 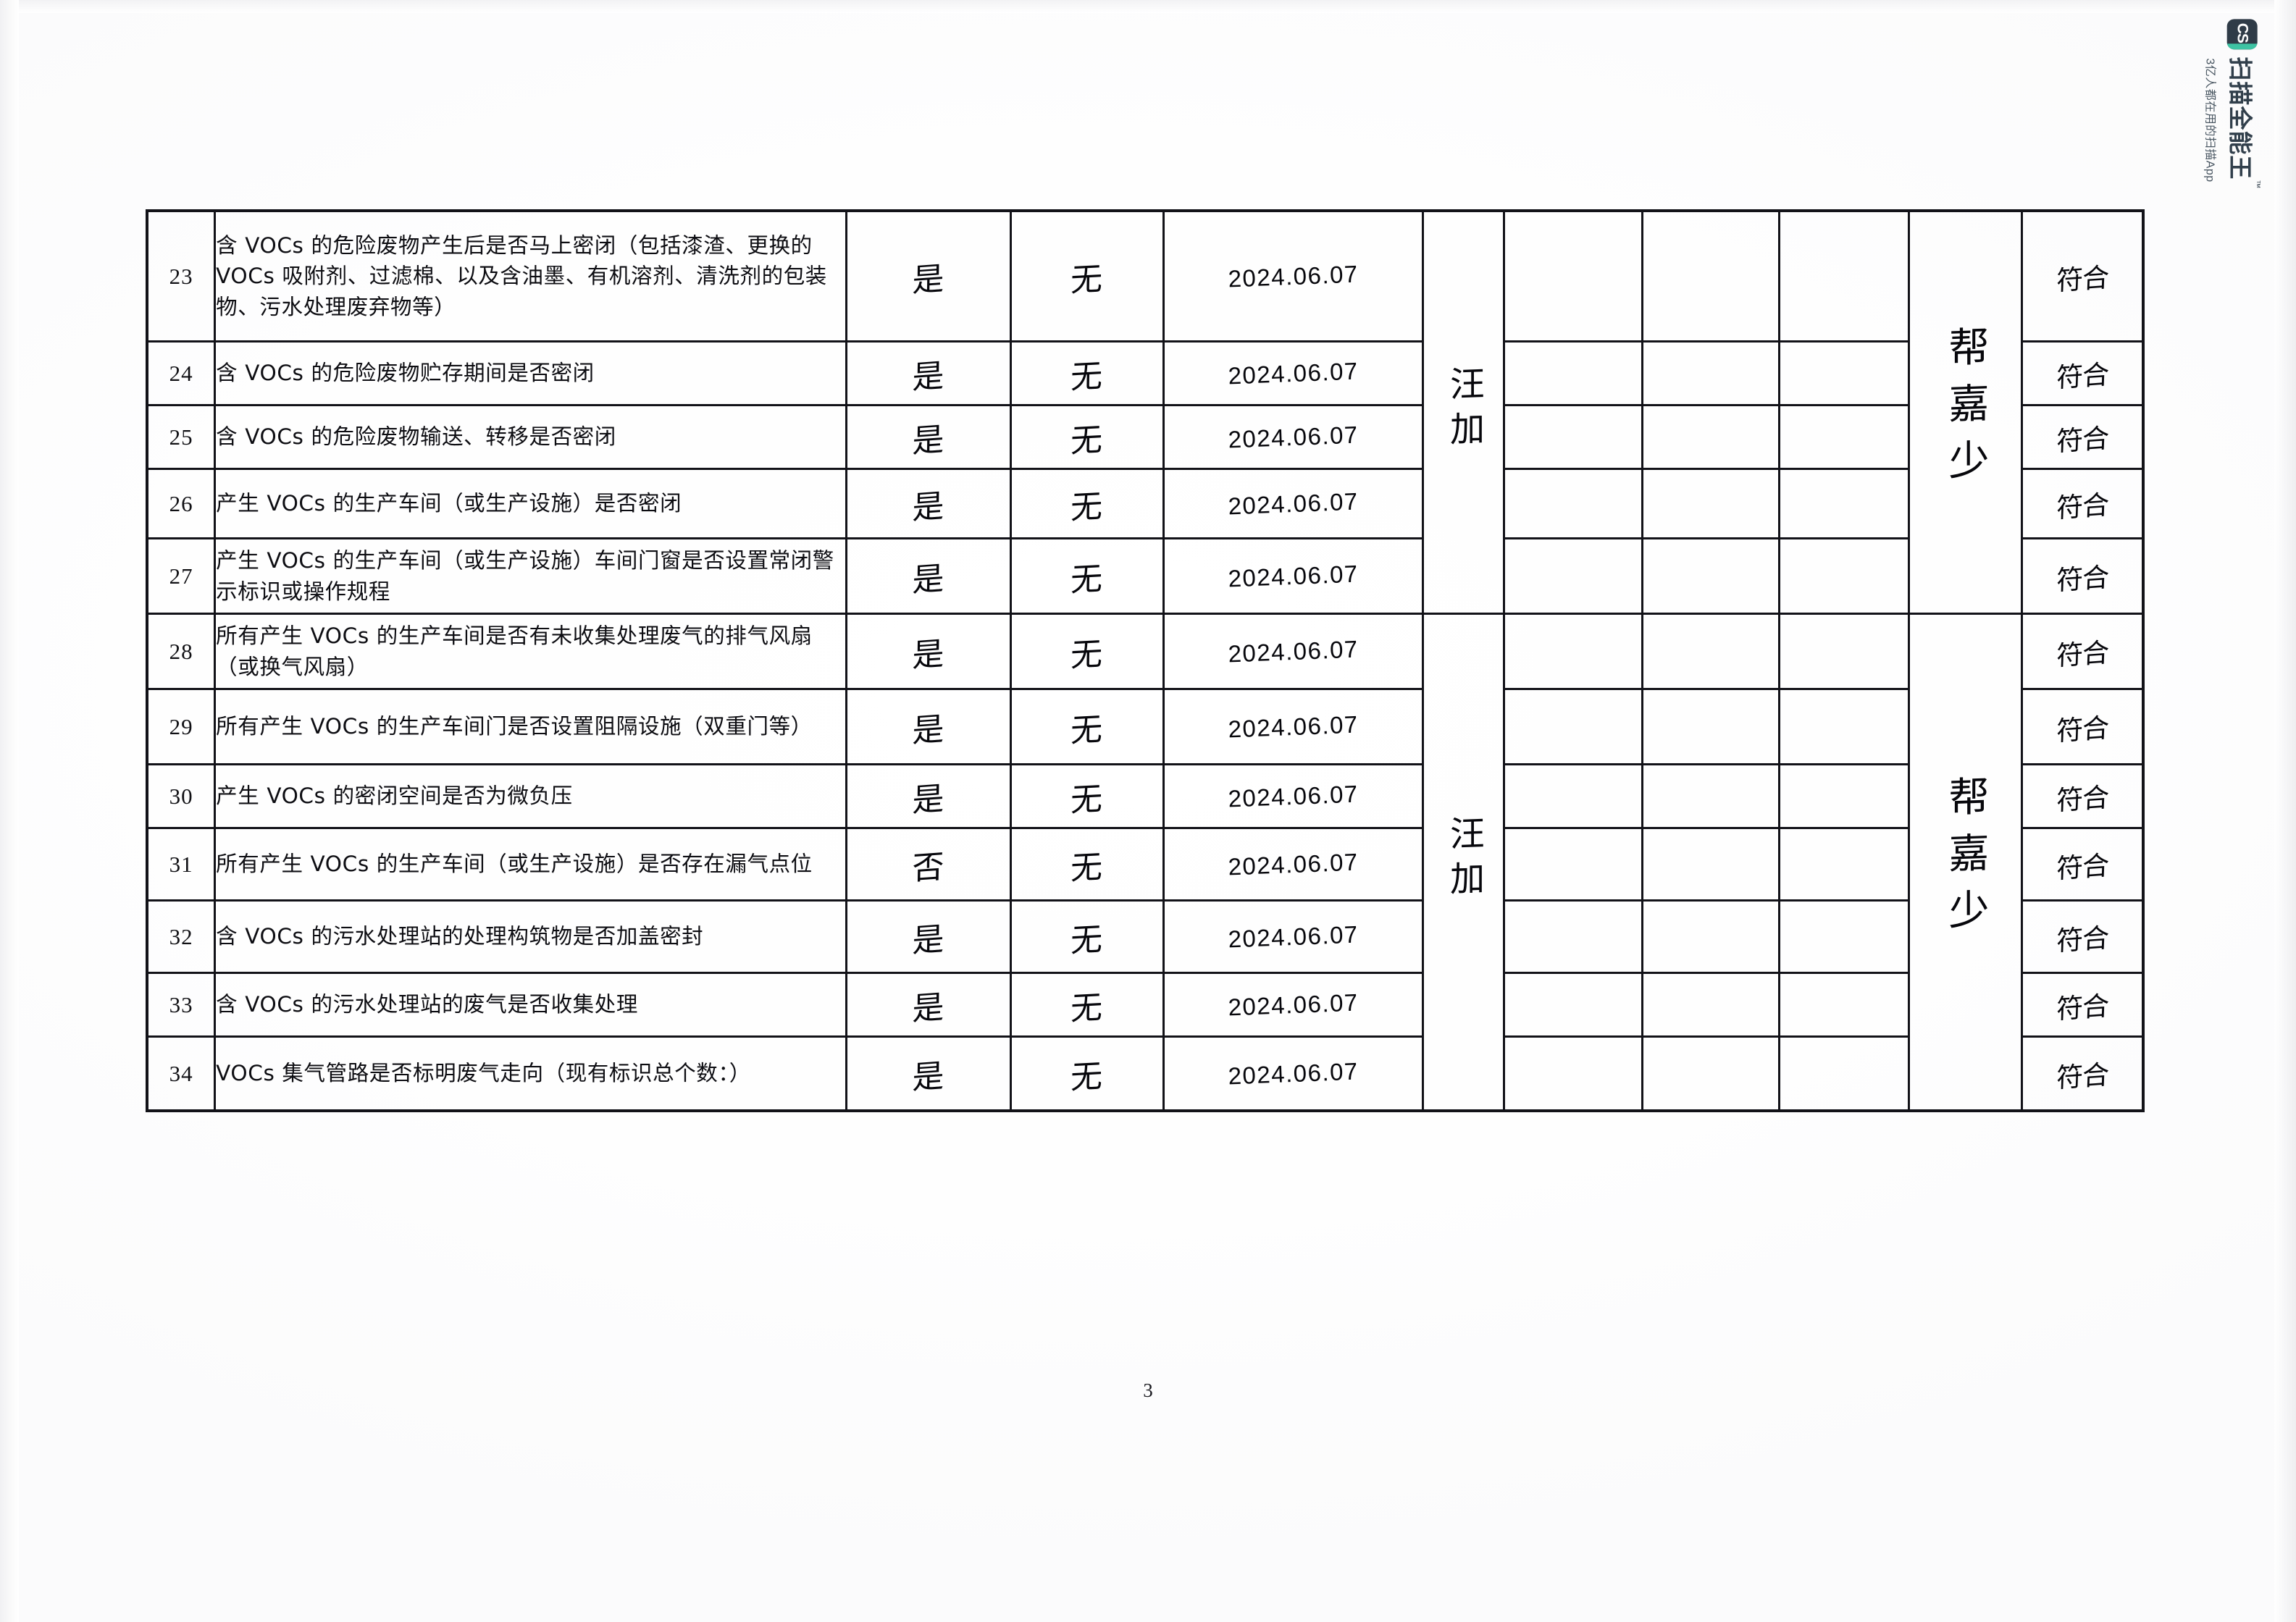 What do you see at coordinates (531, 864) in the screenshot?
I see `row-item-text: 所有产生 VOCs 的生产车间（或生产设施）是否存在漏气点位` at bounding box center [531, 864].